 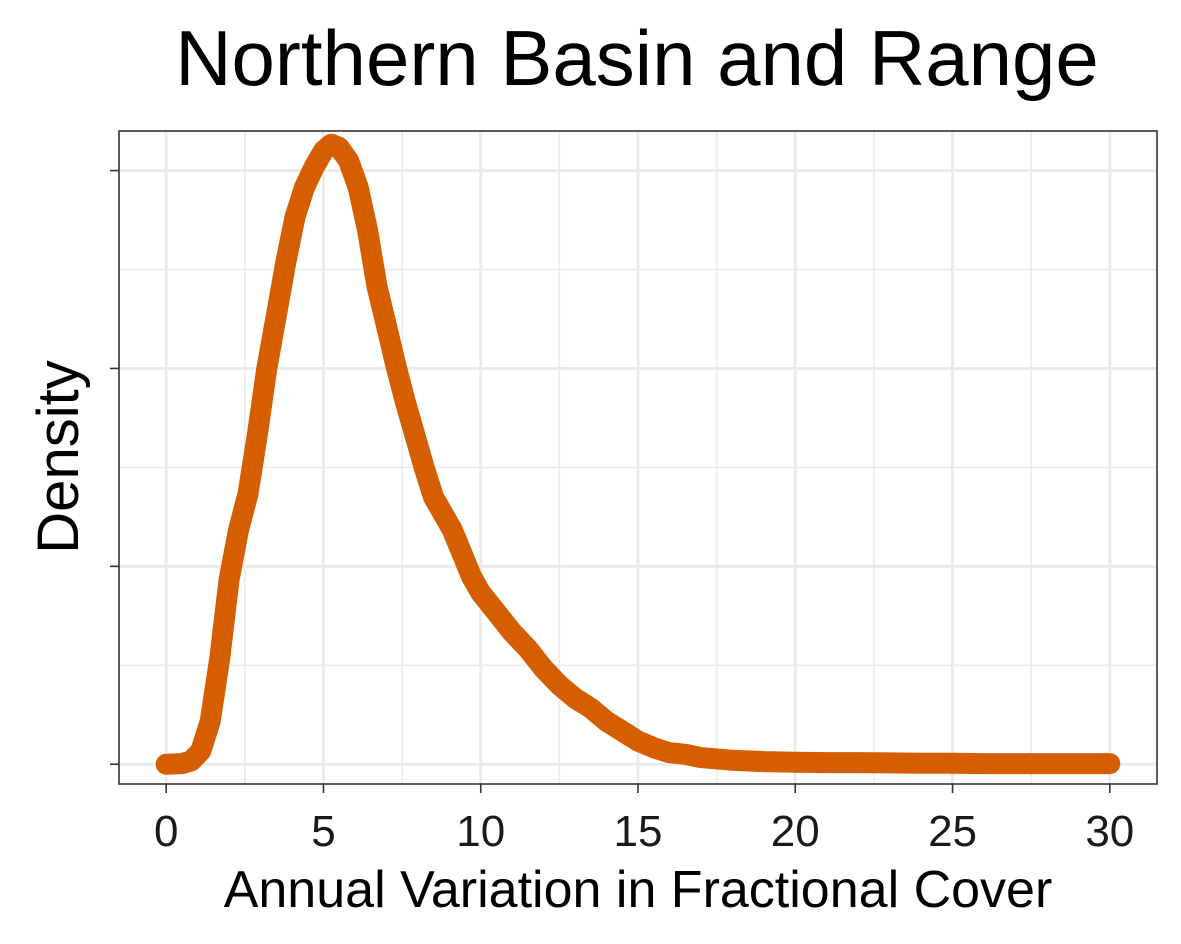 I want to click on x-tick-label: 15, so click(x=638, y=831).